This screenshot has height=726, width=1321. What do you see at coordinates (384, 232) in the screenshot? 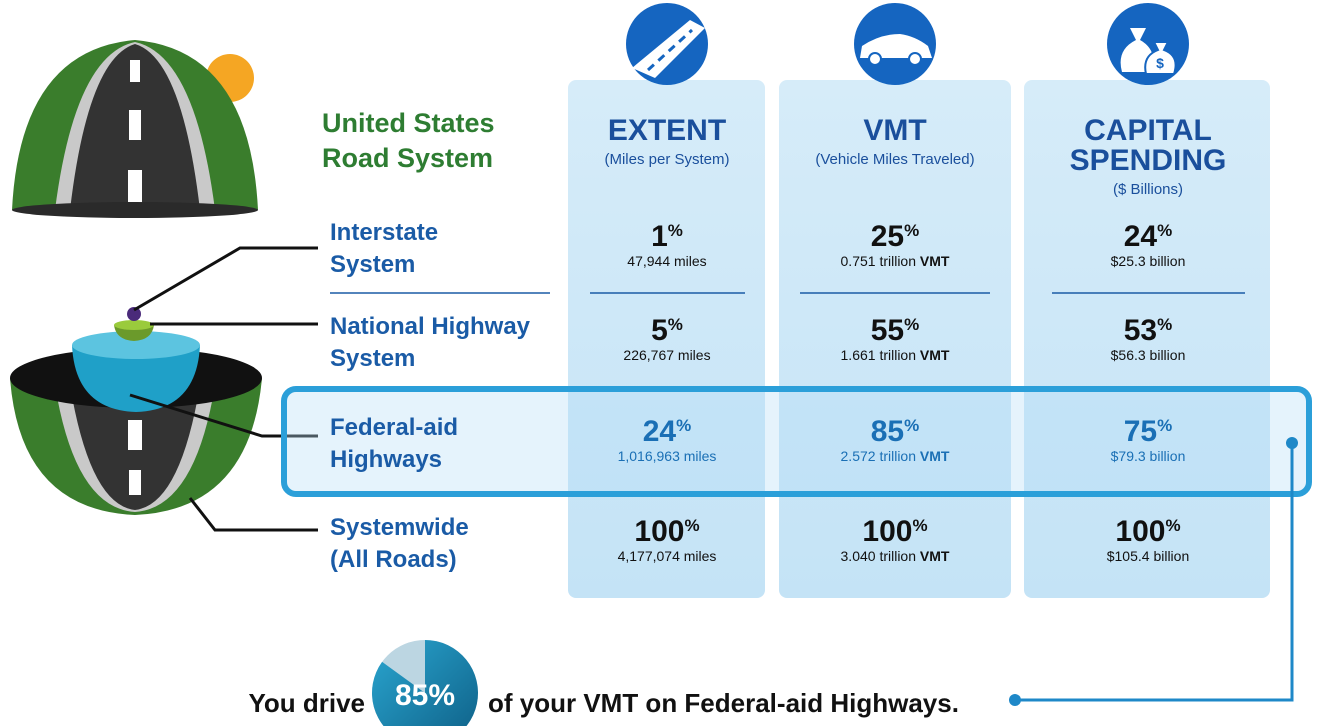
I see `row-label: Interstate` at bounding box center [384, 232].